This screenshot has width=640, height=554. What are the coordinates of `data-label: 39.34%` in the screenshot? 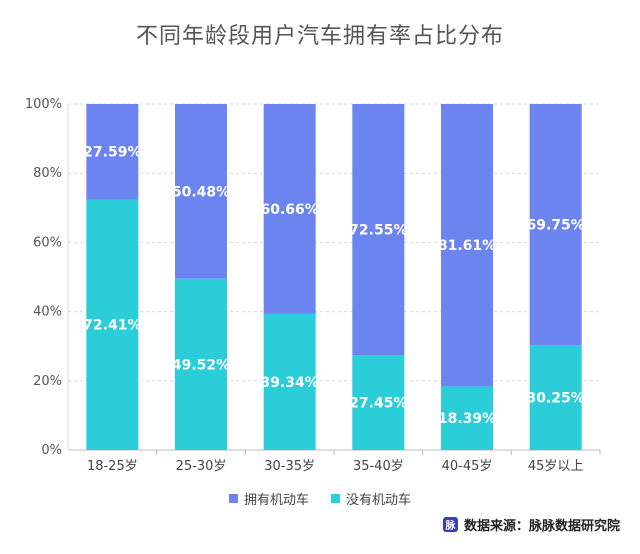 It's located at (290, 383).